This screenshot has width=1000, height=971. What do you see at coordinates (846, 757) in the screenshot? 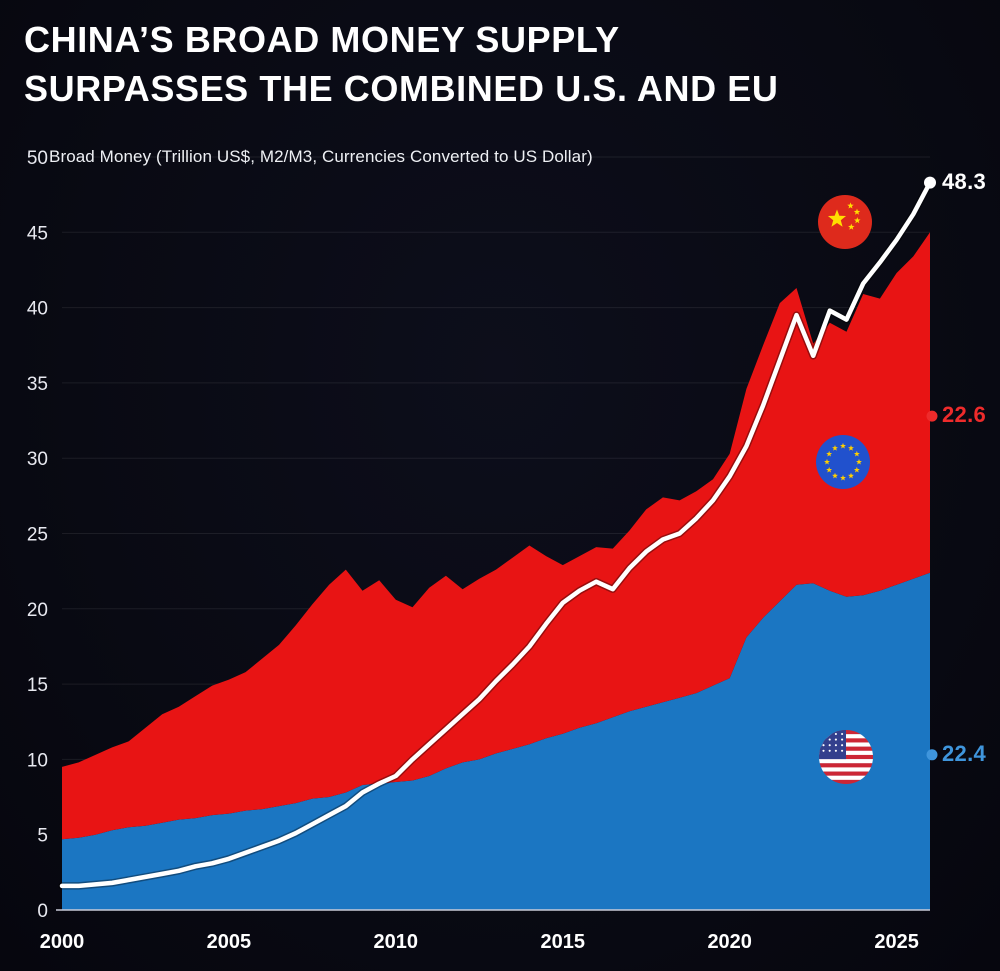
I see `us-flag-icon` at bounding box center [846, 757].